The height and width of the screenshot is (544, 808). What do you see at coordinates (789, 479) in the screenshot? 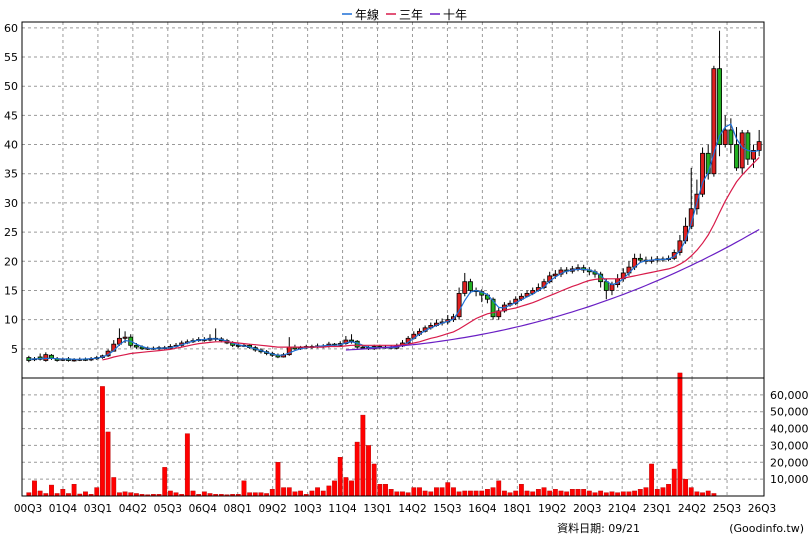
I see `volume-tick-label: 10,000` at bounding box center [789, 479].